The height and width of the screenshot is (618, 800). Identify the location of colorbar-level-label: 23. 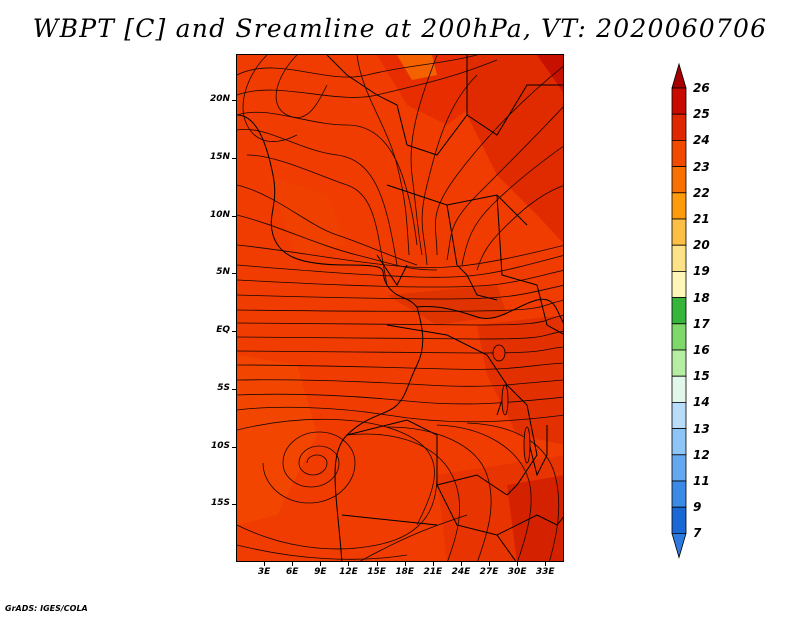
(701, 166).